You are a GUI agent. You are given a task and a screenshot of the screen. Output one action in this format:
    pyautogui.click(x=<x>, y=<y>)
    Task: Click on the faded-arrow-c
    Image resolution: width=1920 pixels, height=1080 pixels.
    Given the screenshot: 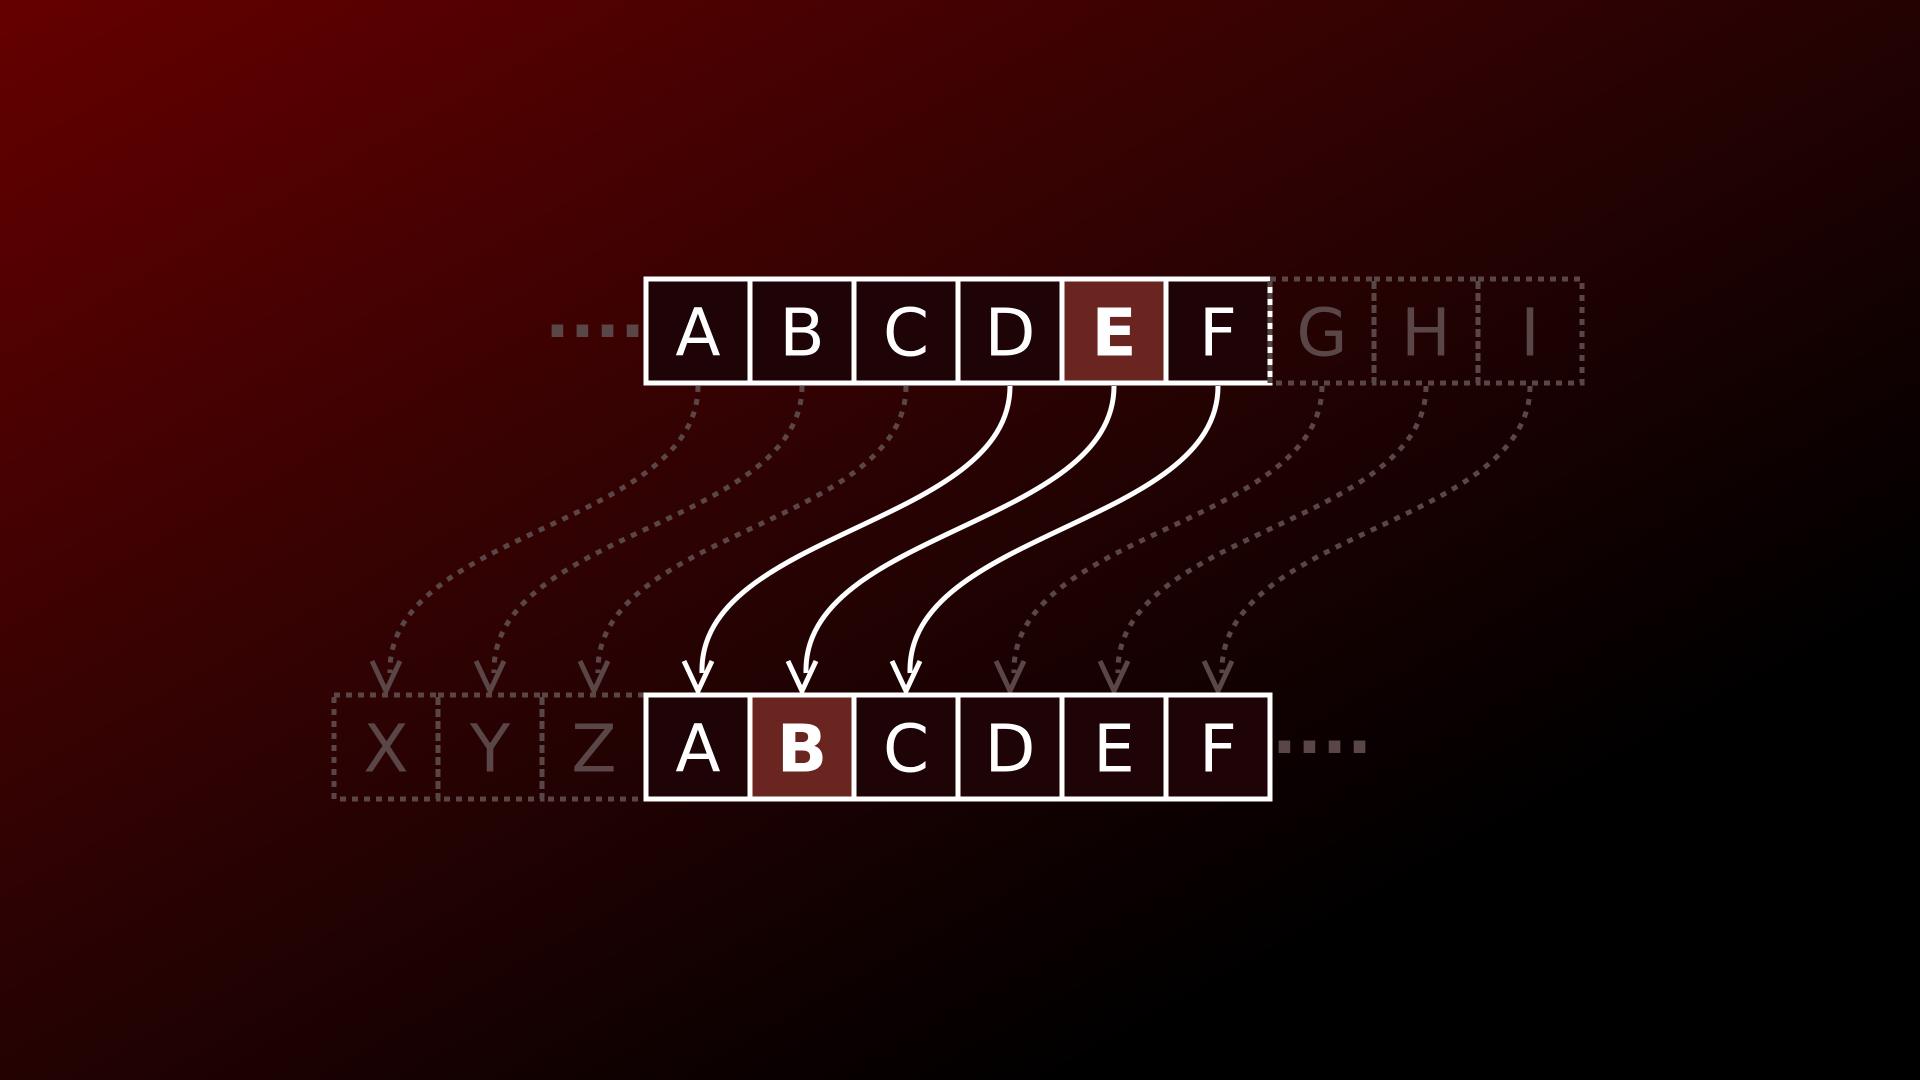 What is the action you would take?
    pyautogui.click(x=752, y=529)
    